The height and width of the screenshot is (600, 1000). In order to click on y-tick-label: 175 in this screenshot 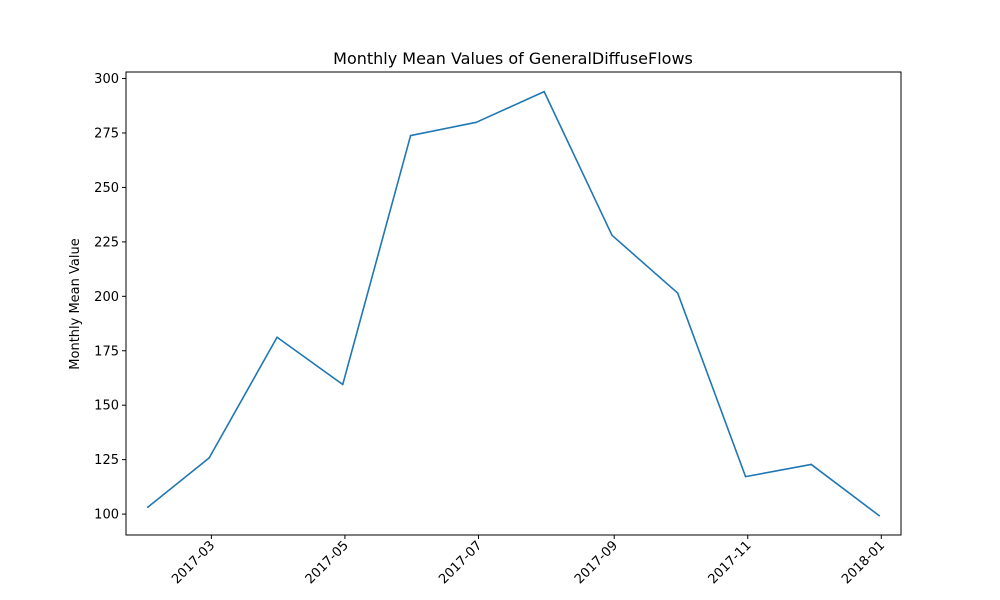, I will do `click(106, 351)`.